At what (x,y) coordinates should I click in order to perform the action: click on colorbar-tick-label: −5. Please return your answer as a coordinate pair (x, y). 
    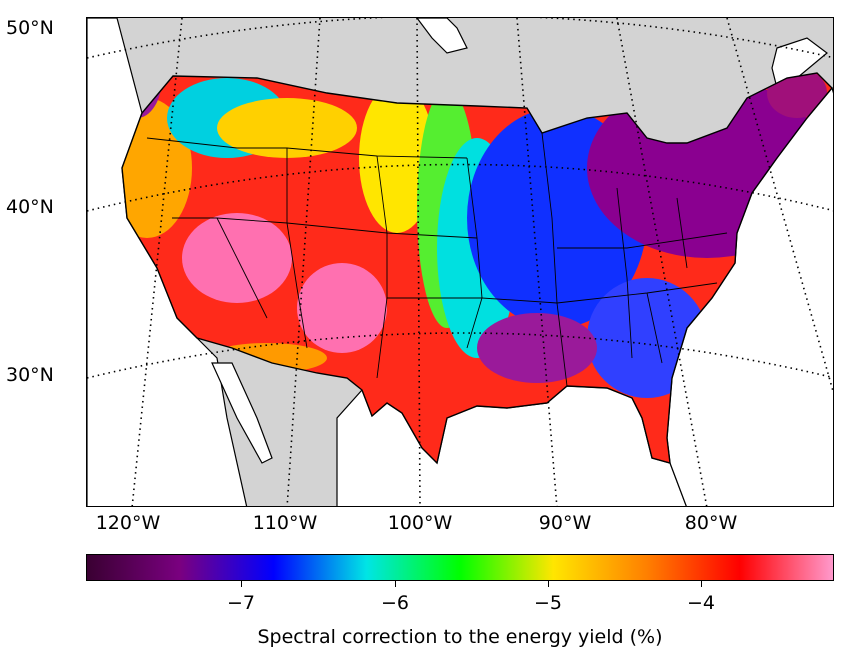
    Looking at the image, I should click on (548, 603).